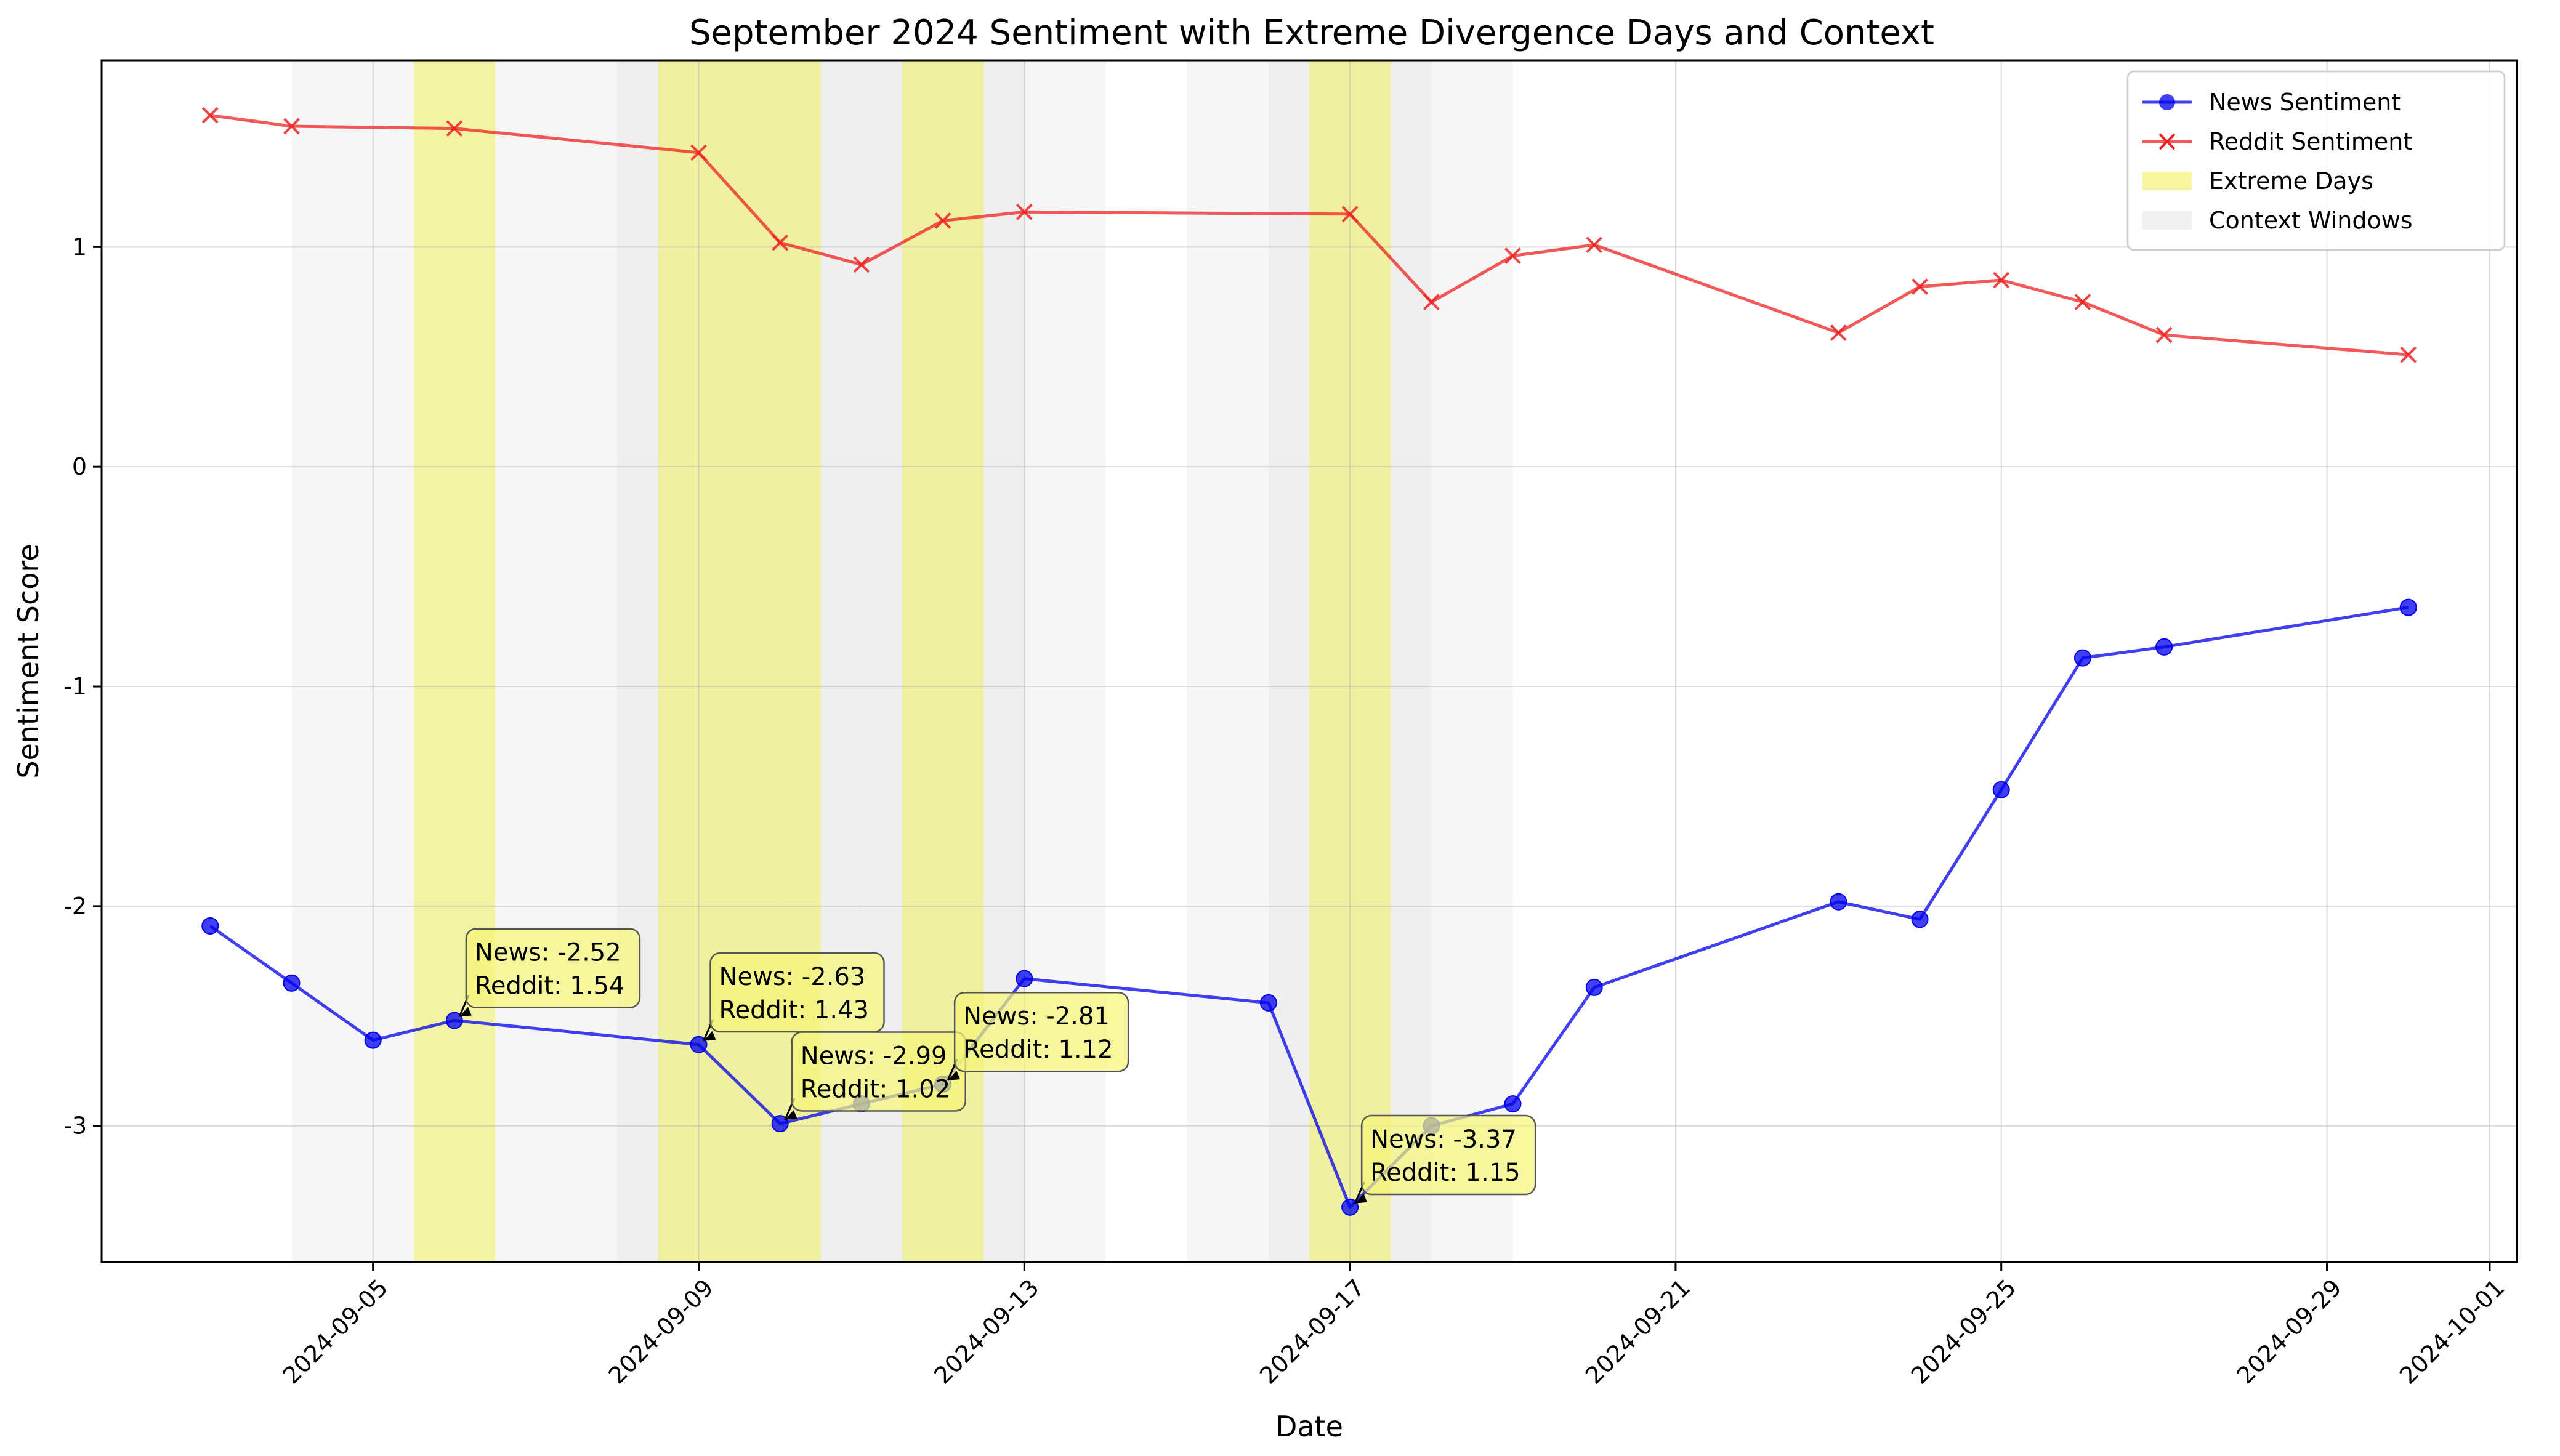 Image resolution: width=2560 pixels, height=1456 pixels. I want to click on annotation-news-label: News: -2.63, so click(792, 977).